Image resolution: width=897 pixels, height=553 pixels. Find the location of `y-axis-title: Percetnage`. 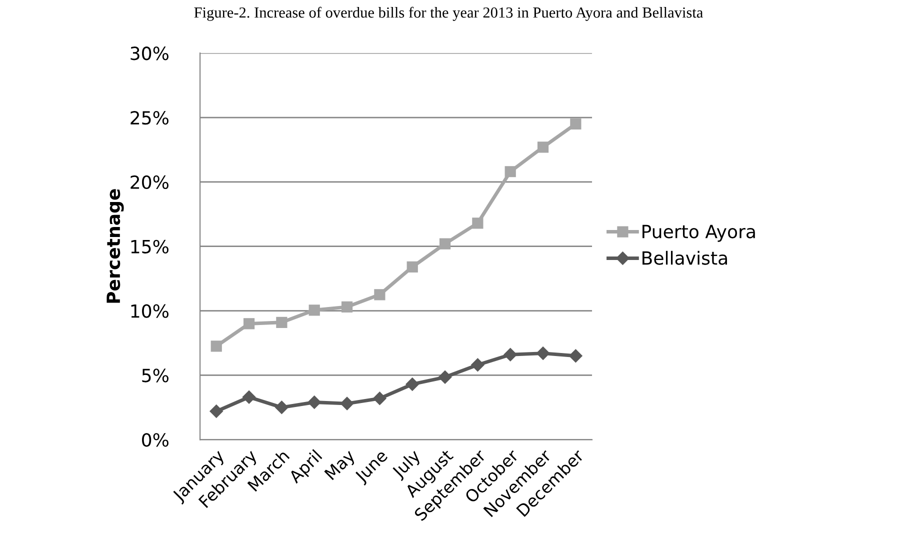

y-axis-title: Percetnage is located at coordinates (115, 246).